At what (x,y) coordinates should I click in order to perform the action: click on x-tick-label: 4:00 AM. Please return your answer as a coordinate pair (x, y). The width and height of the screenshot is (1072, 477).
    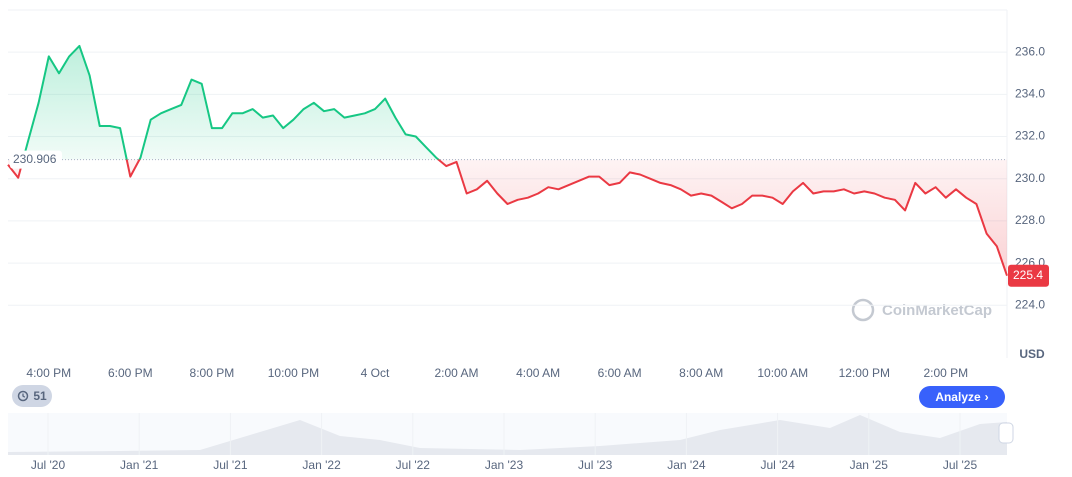
    Looking at the image, I should click on (538, 373).